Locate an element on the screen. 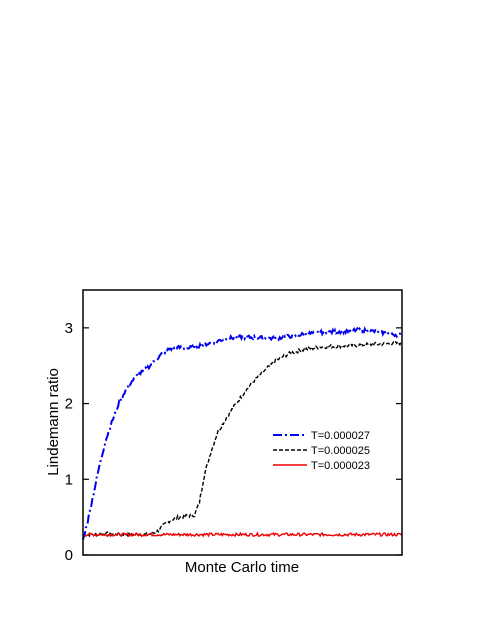 The height and width of the screenshot is (627, 485). legend-label-1: T=0.000027 is located at coordinates (340, 436).